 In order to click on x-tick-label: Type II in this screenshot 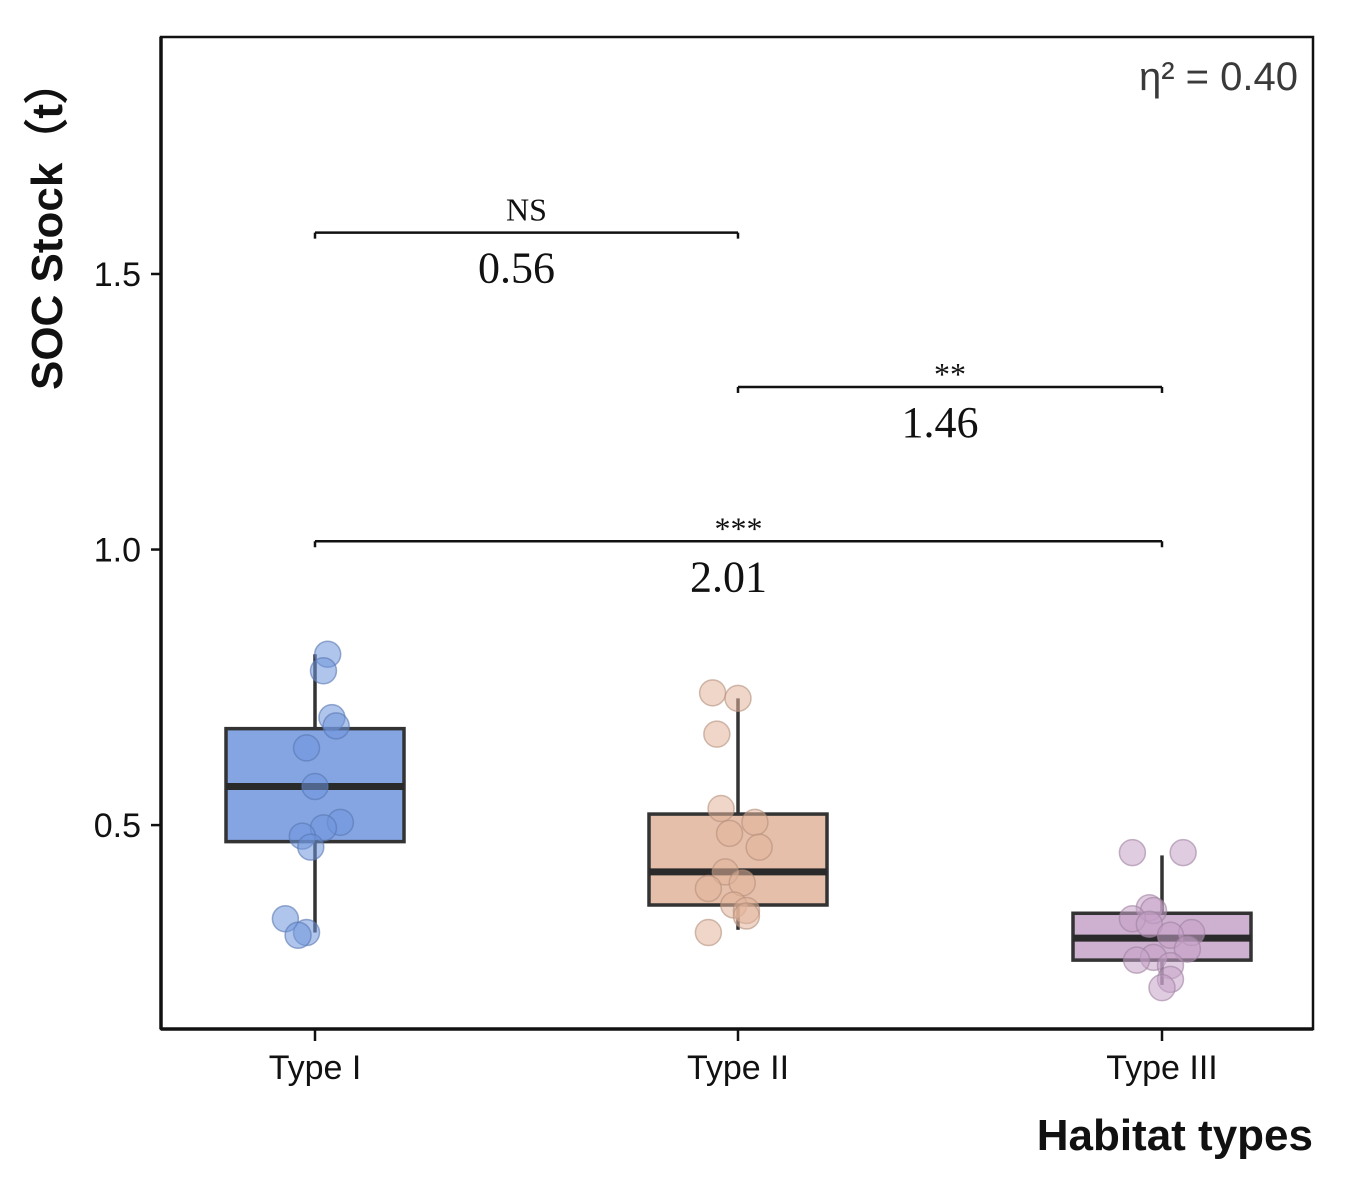, I will do `click(738, 1068)`.